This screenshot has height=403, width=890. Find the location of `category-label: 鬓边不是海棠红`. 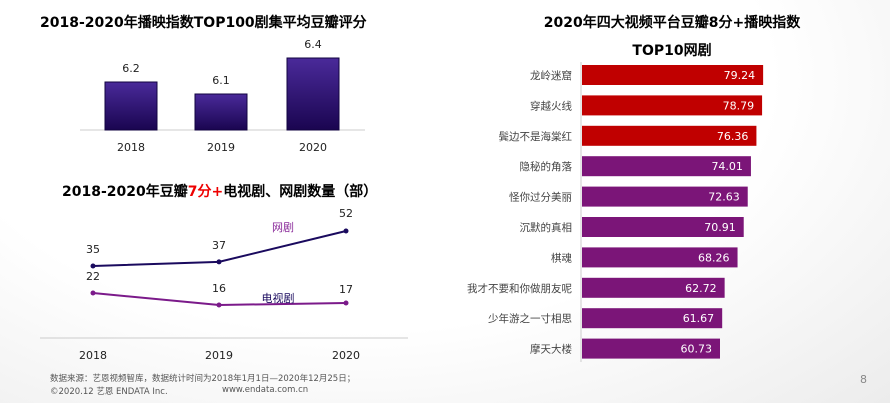

category-label: 鬓边不是海棠红 is located at coordinates (536, 136).